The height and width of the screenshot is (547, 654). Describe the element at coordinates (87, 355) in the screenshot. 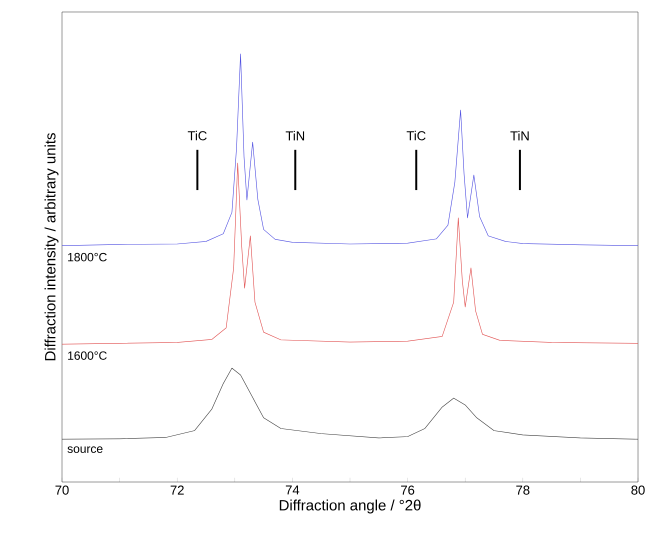

I see `series-label: 1600°C` at that location.